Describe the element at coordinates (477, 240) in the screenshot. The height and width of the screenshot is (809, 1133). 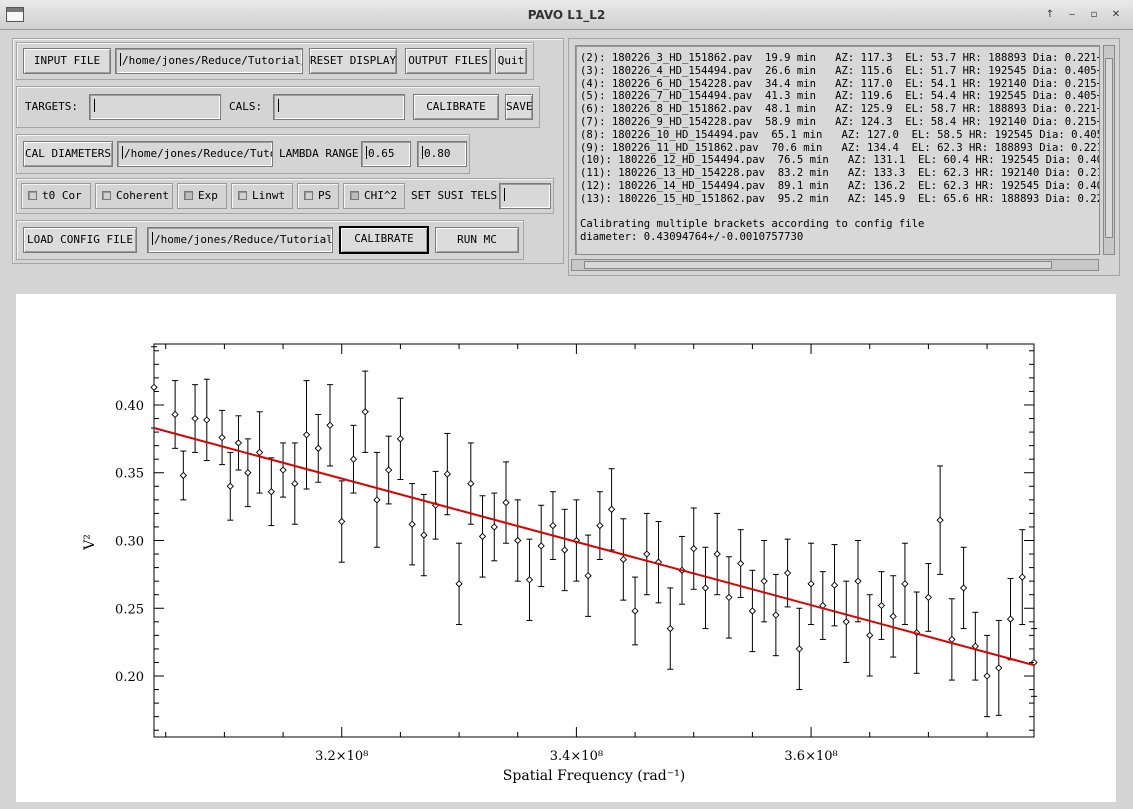
I see `run-mc-button: RUN MC` at that location.